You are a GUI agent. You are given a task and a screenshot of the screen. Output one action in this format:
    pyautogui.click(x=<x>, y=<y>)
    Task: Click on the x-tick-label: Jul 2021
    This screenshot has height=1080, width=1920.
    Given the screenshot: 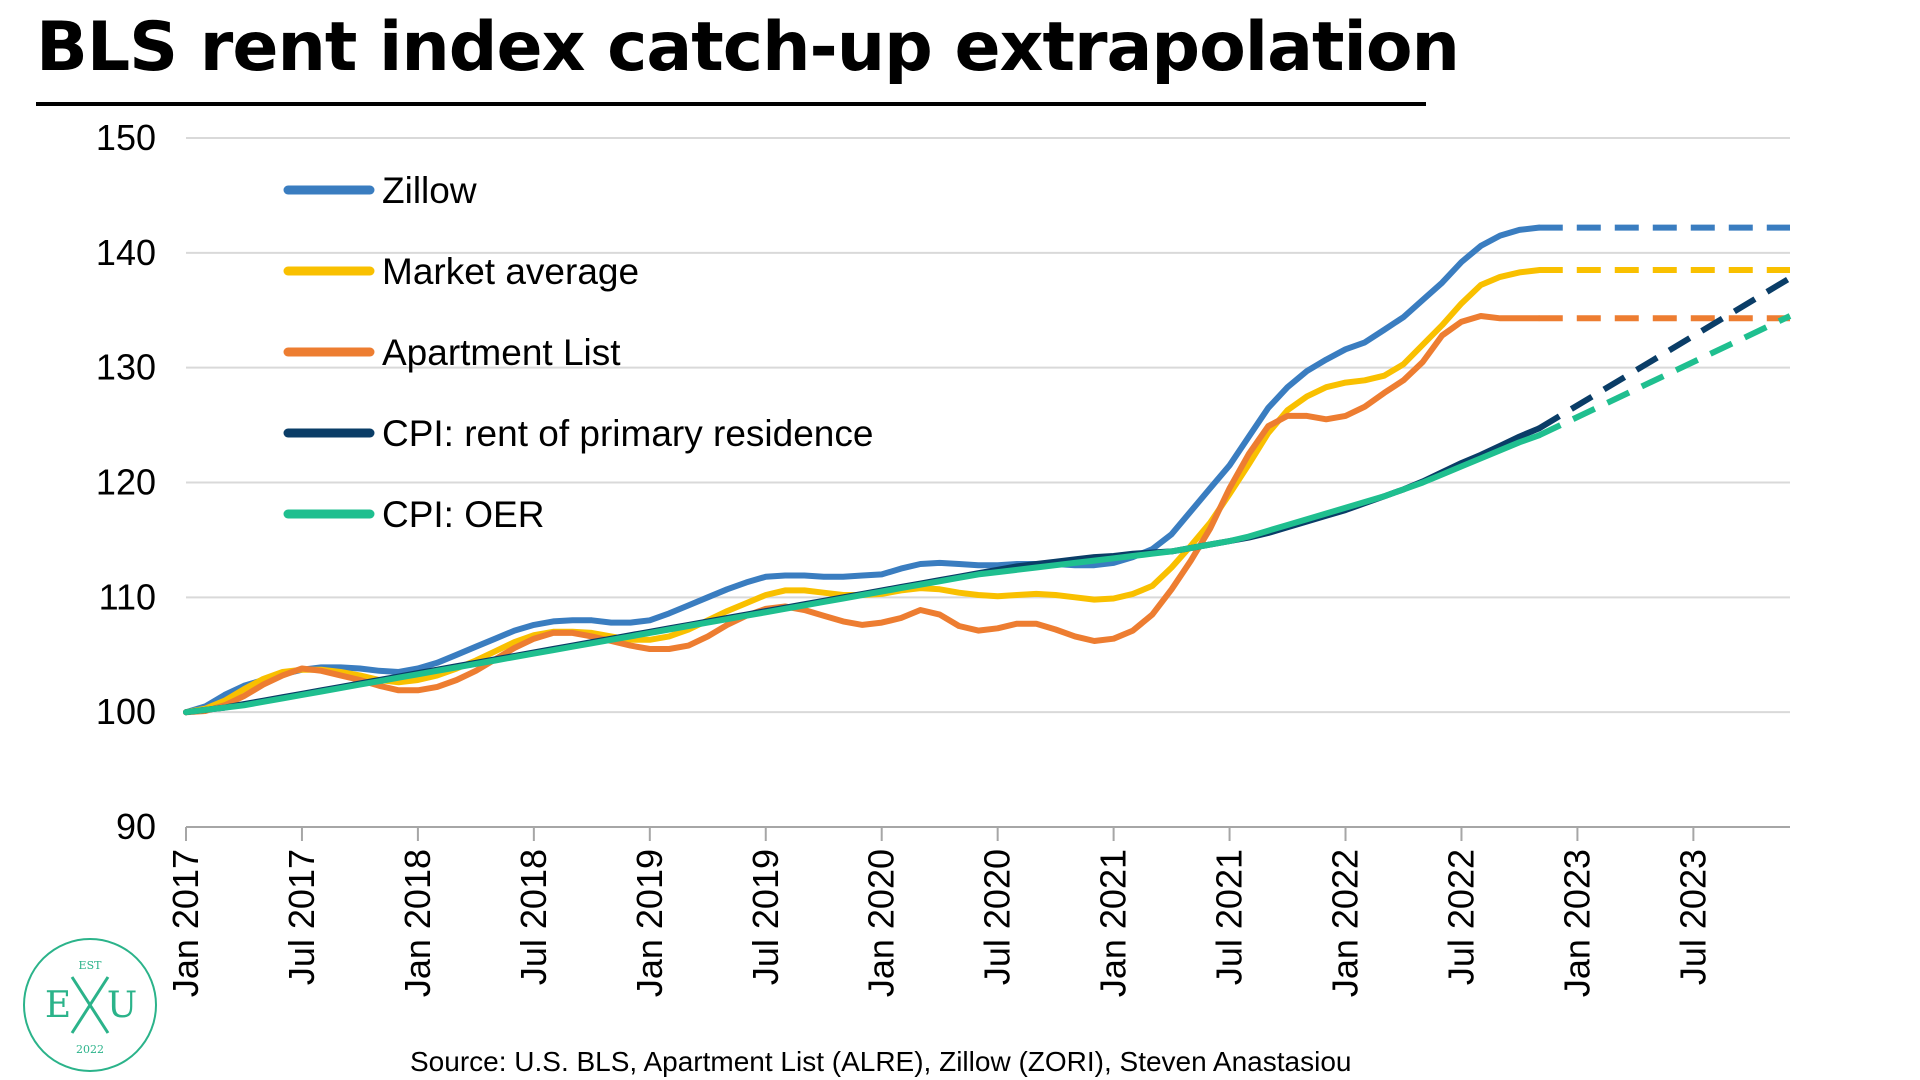 What is the action you would take?
    pyautogui.click(x=1229, y=917)
    